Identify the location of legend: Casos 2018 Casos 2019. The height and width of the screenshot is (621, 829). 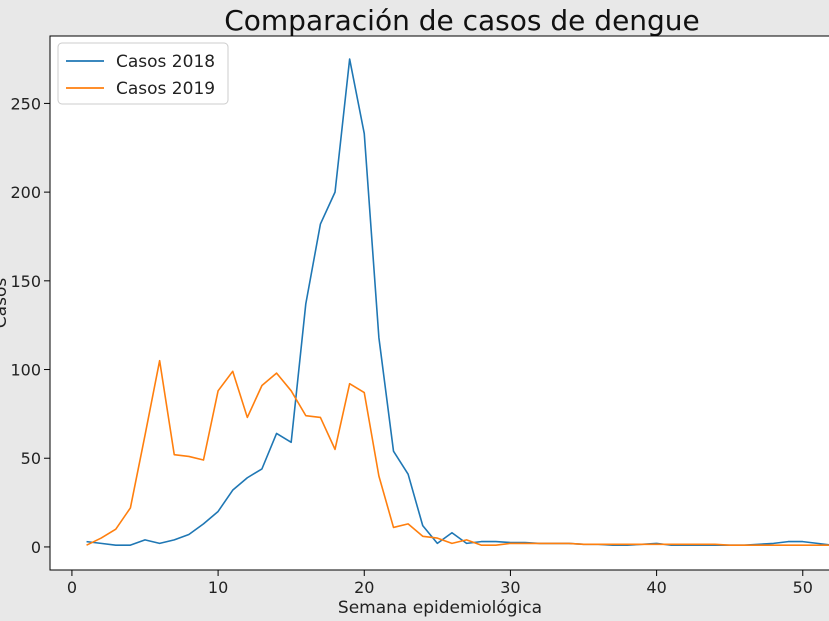
(143, 73).